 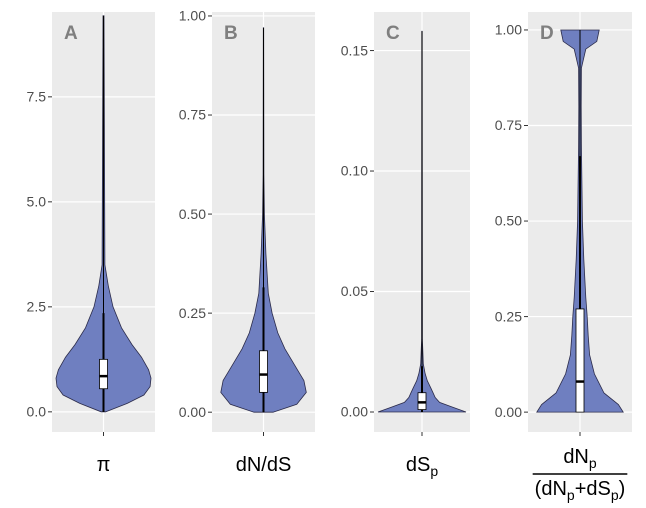 I want to click on y-tick-label: 0.05, so click(x=354, y=291).